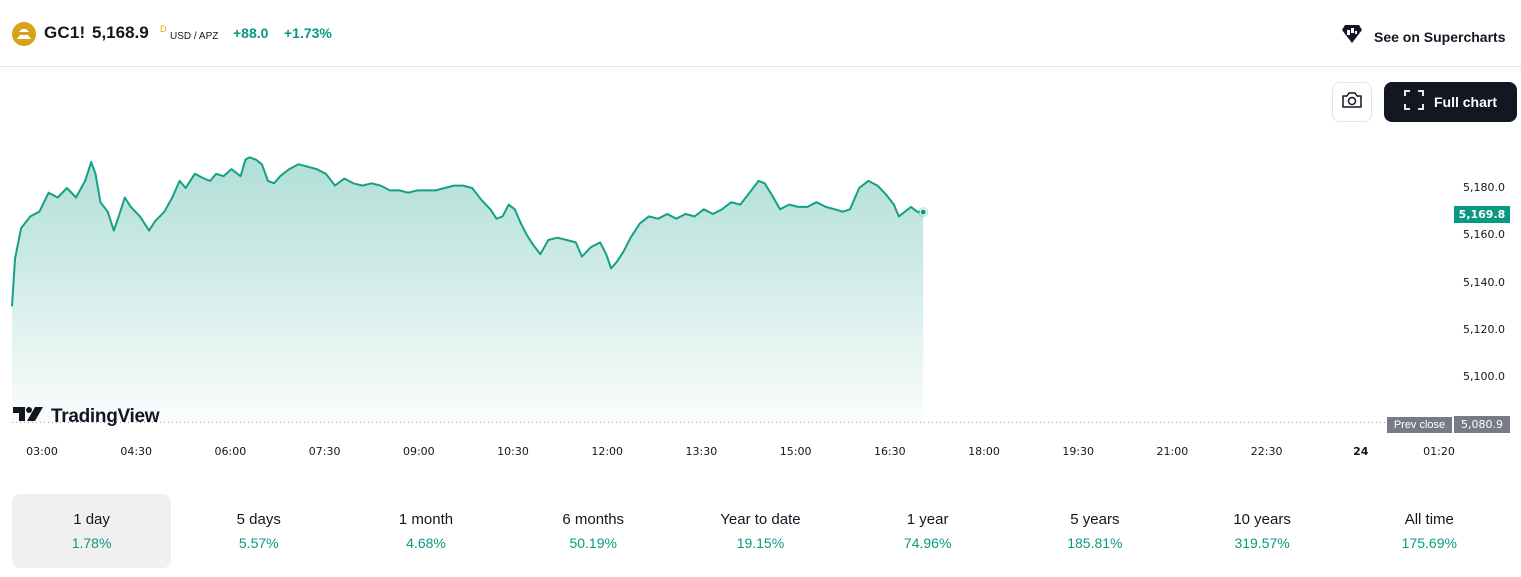 This screenshot has height=577, width=1521. I want to click on x-tick-label: 13:30, so click(701, 451).